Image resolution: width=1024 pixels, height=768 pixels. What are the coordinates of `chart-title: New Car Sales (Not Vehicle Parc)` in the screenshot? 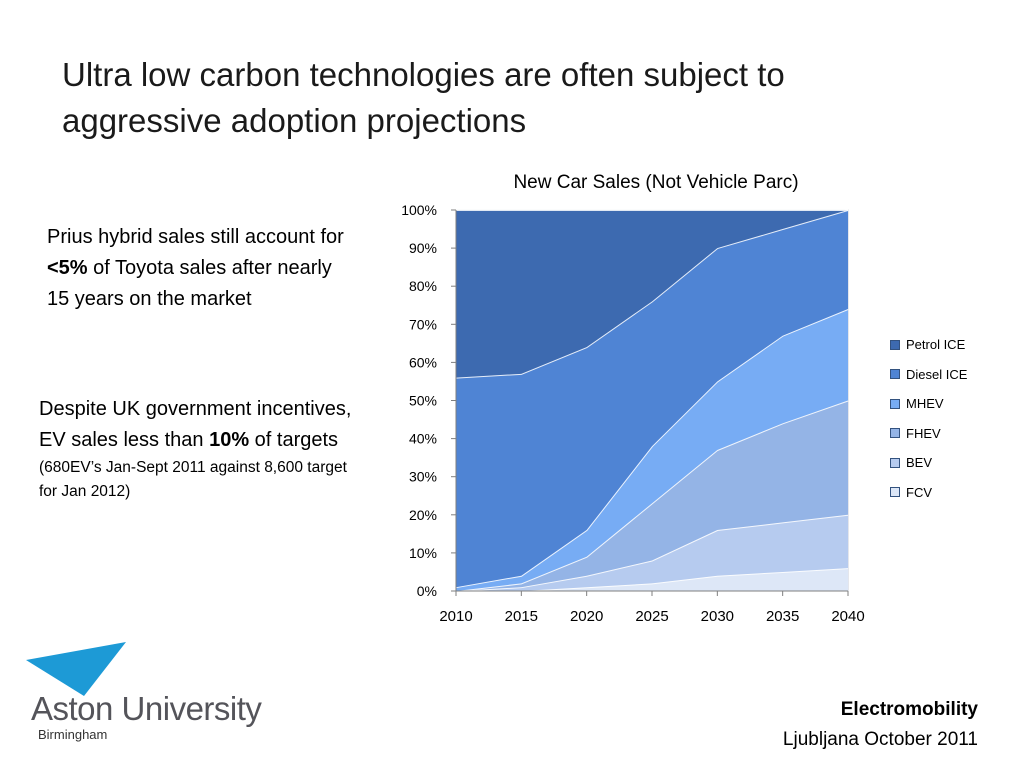 It's located at (655, 182).